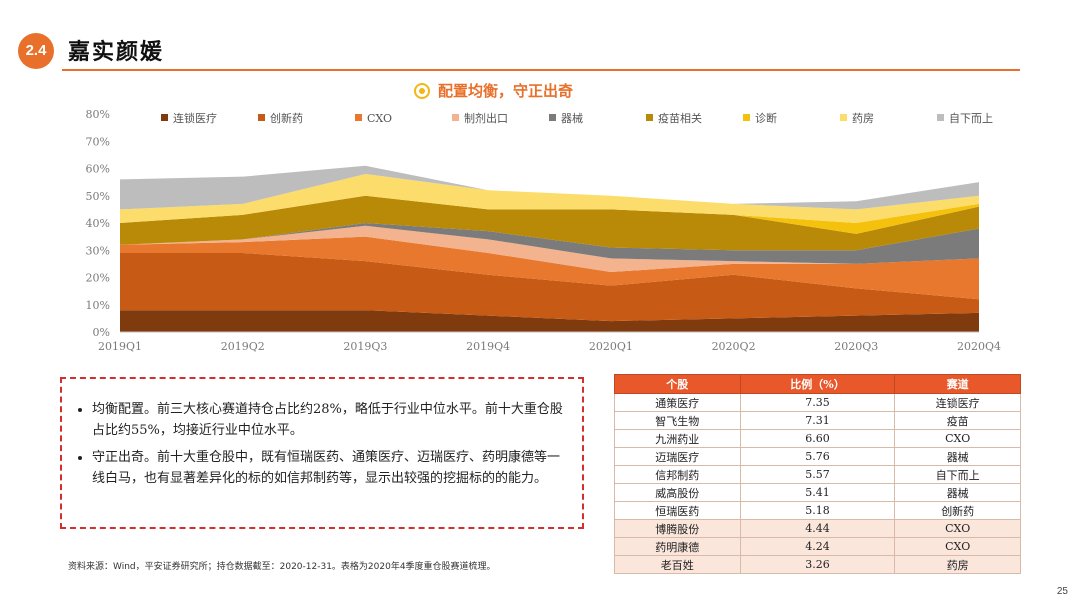  Describe the element at coordinates (677, 420) in the screenshot. I see `cell-stock: 智飞生物` at that location.